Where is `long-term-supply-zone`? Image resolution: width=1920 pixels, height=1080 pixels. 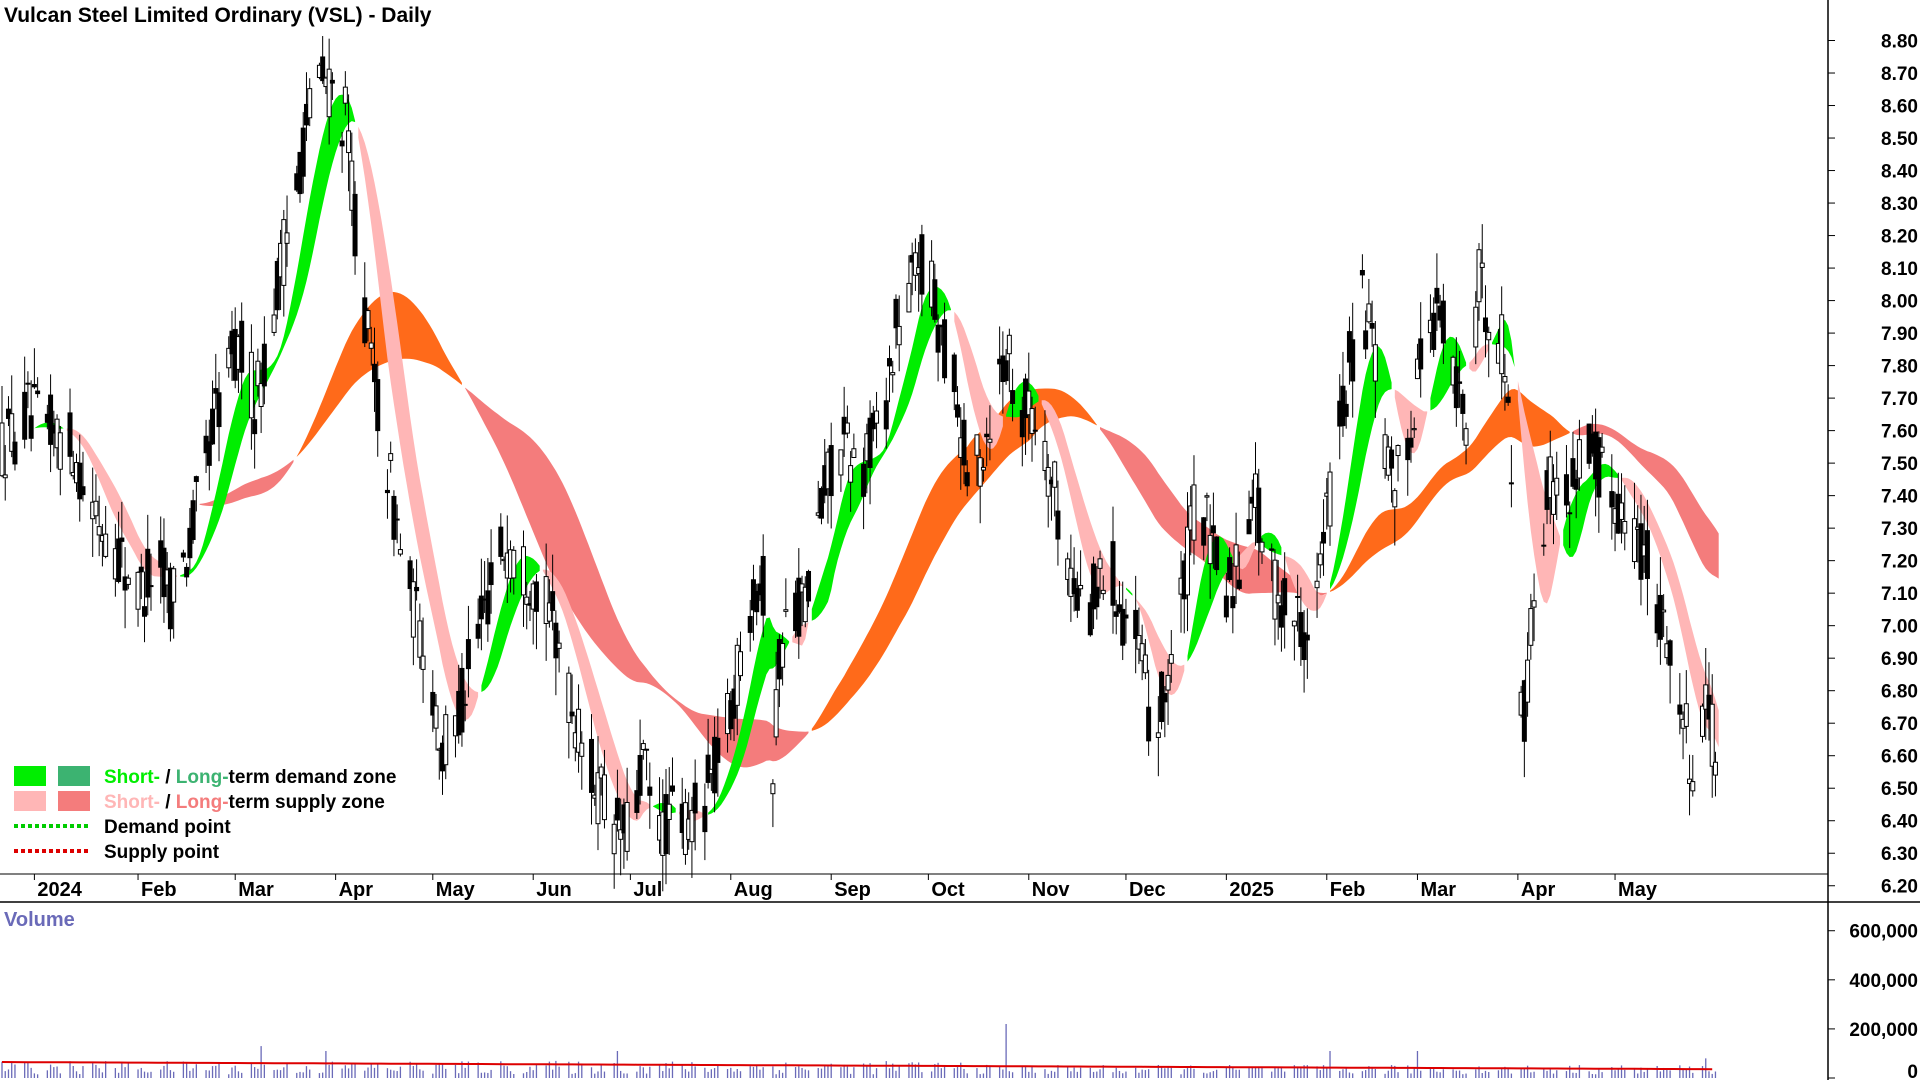
long-term-supply-zone is located at coordinates (246, 482).